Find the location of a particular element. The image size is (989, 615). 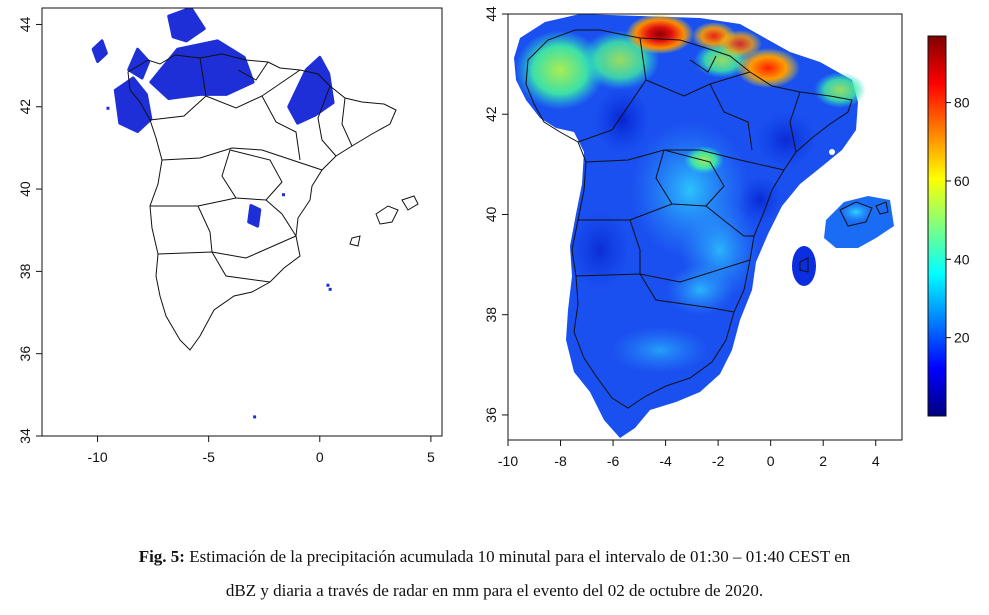

colorbar-tick-label: 80 is located at coordinates (962, 103).